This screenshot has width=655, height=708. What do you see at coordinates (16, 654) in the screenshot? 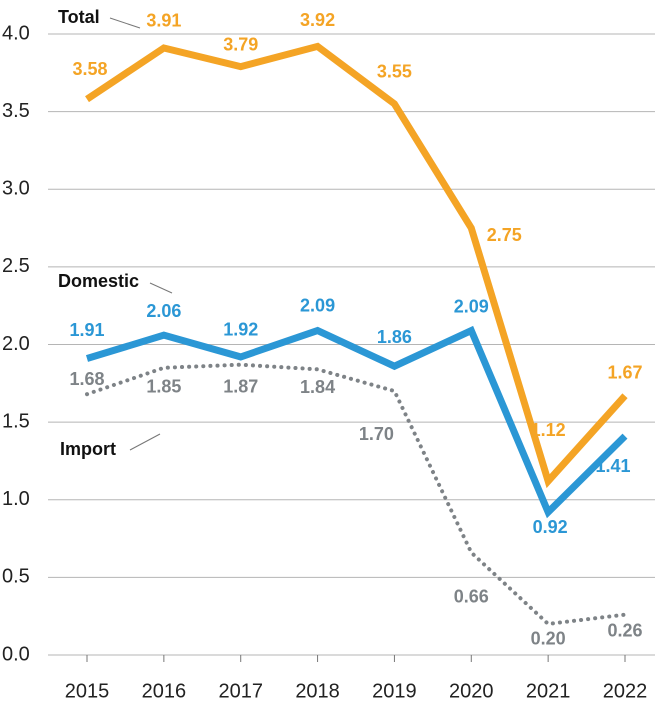
I see `y-tick-label: 0.0` at bounding box center [16, 654].